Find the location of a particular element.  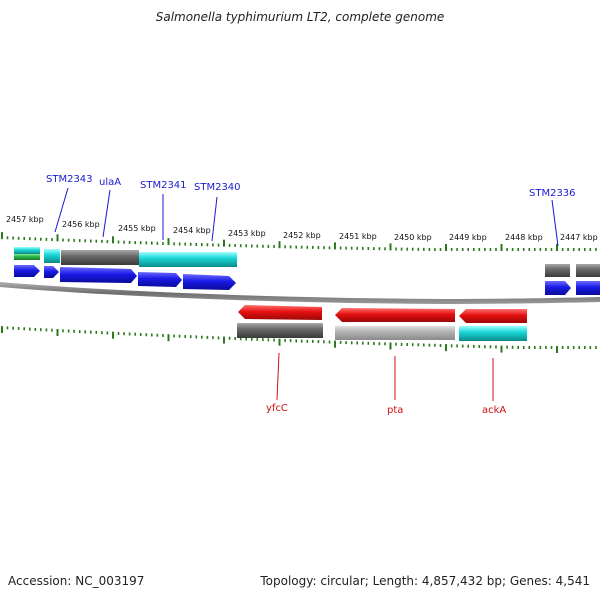

scale-label: 2448 kbp is located at coordinates (524, 237).